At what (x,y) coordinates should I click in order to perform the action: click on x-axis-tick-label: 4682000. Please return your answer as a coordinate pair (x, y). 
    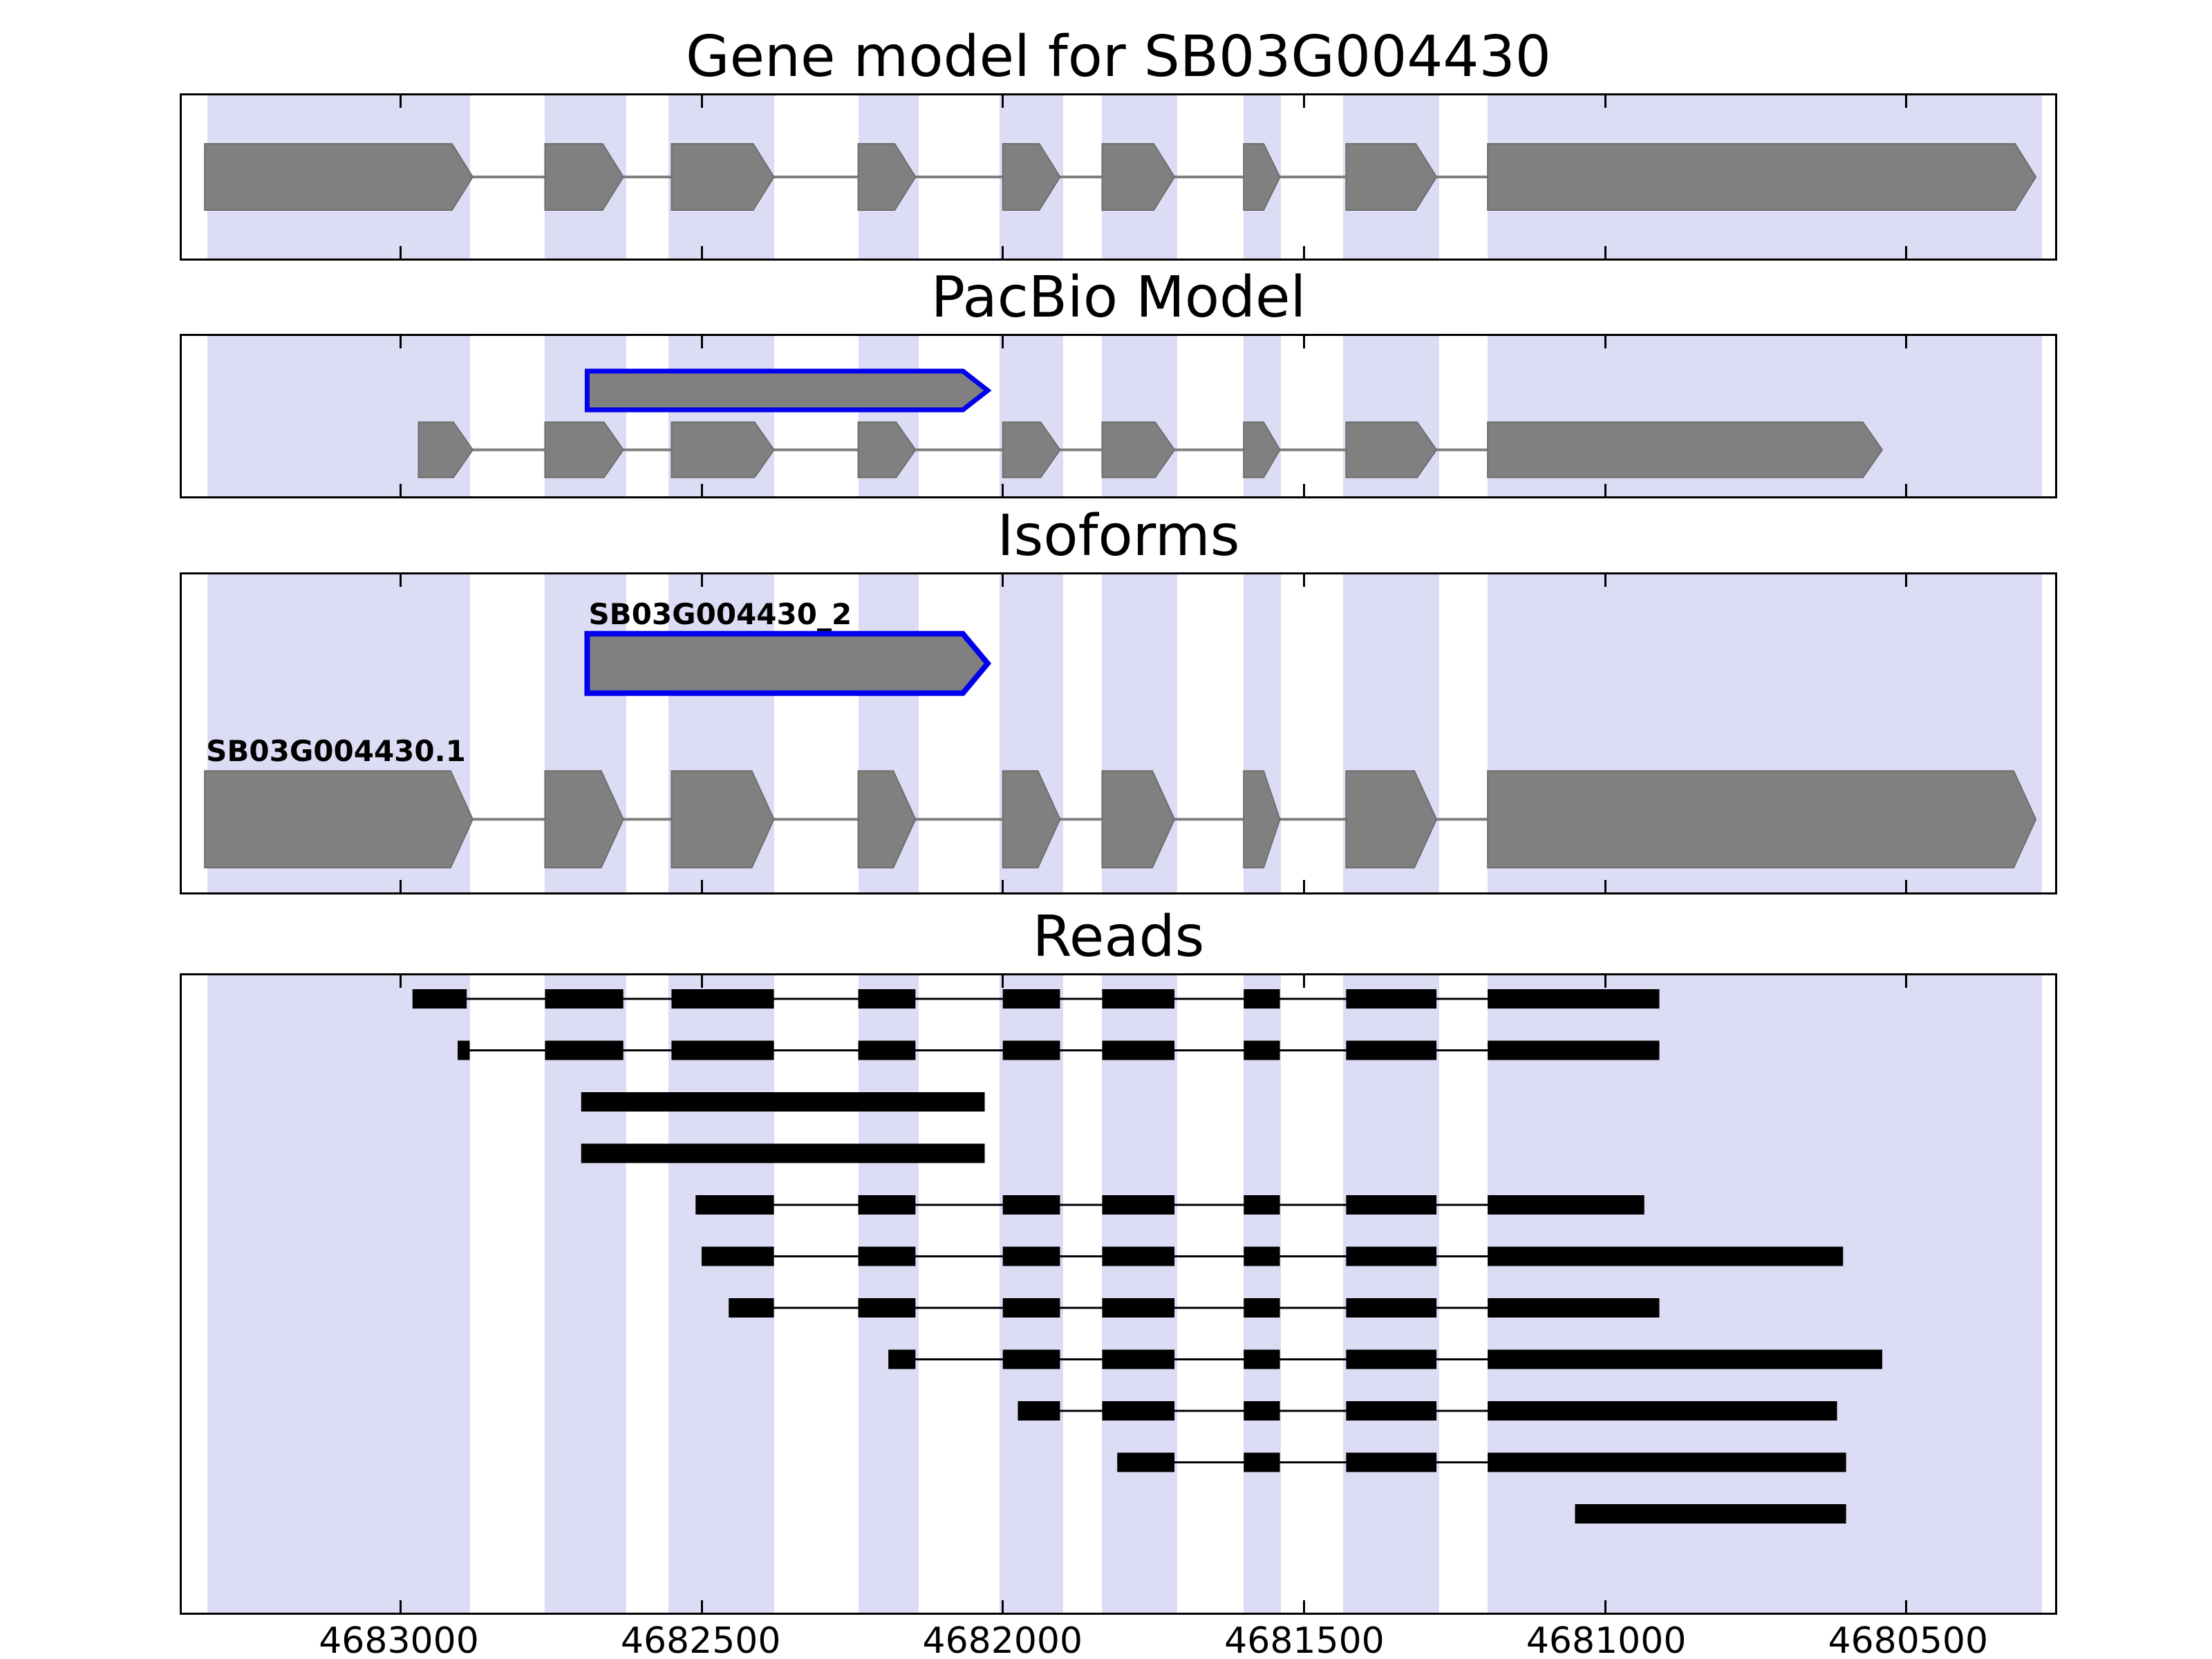
    Looking at the image, I should click on (1002, 1639).